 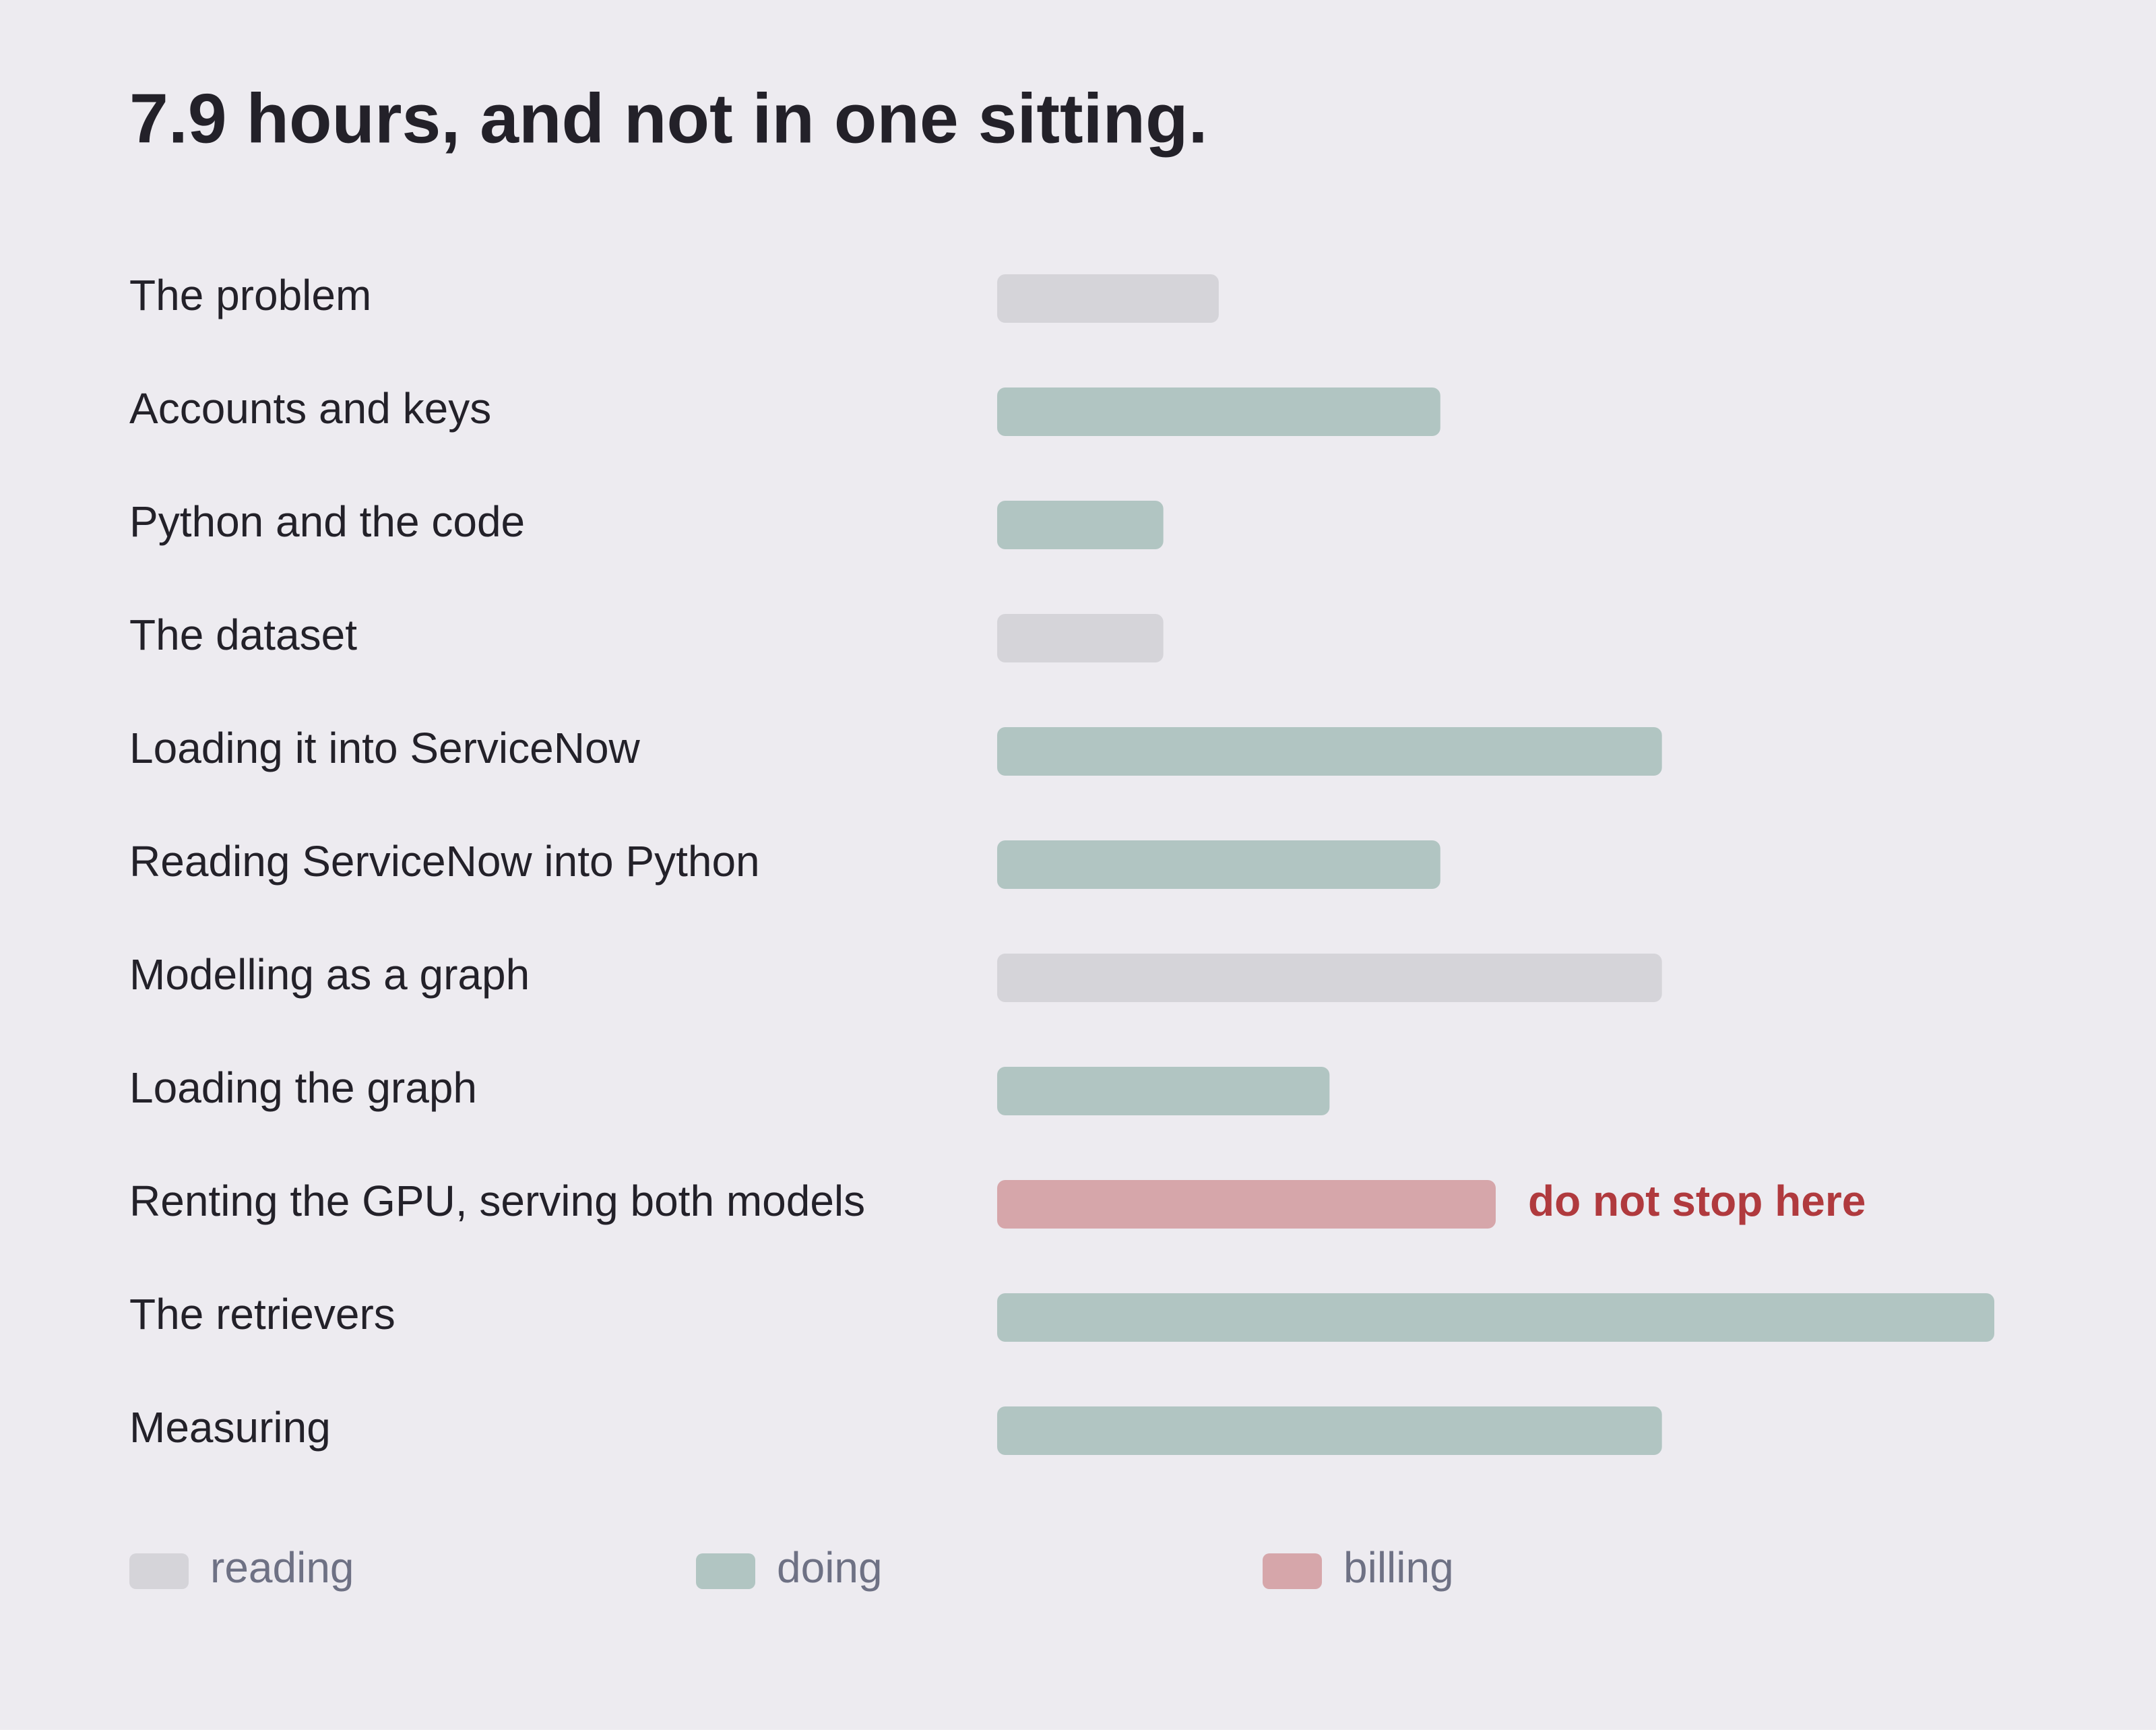 I want to click on category-label: Loading it into ServiceNow, so click(x=385, y=748).